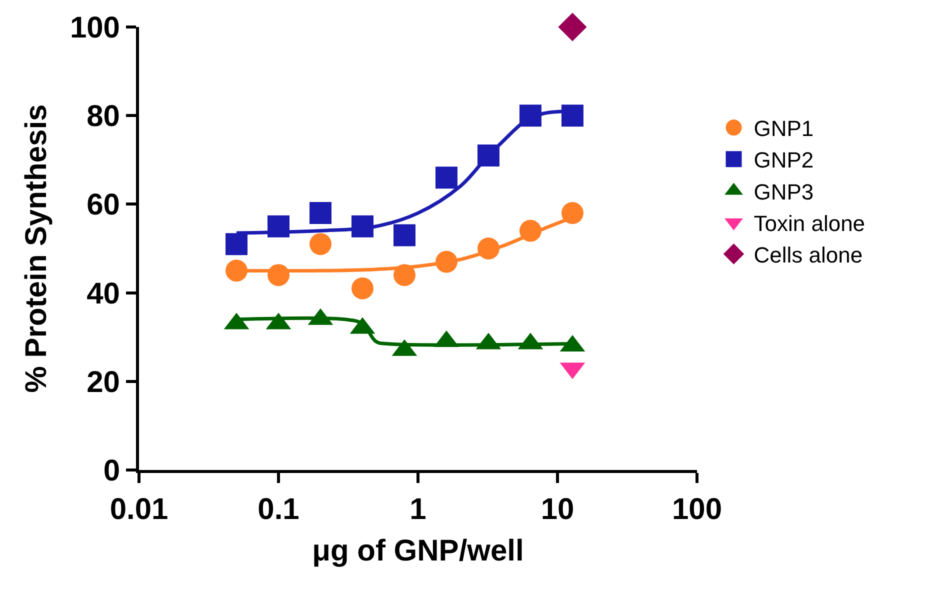 This screenshot has width=943, height=594. What do you see at coordinates (697, 509) in the screenshot?
I see `x-tick-label: 100` at bounding box center [697, 509].